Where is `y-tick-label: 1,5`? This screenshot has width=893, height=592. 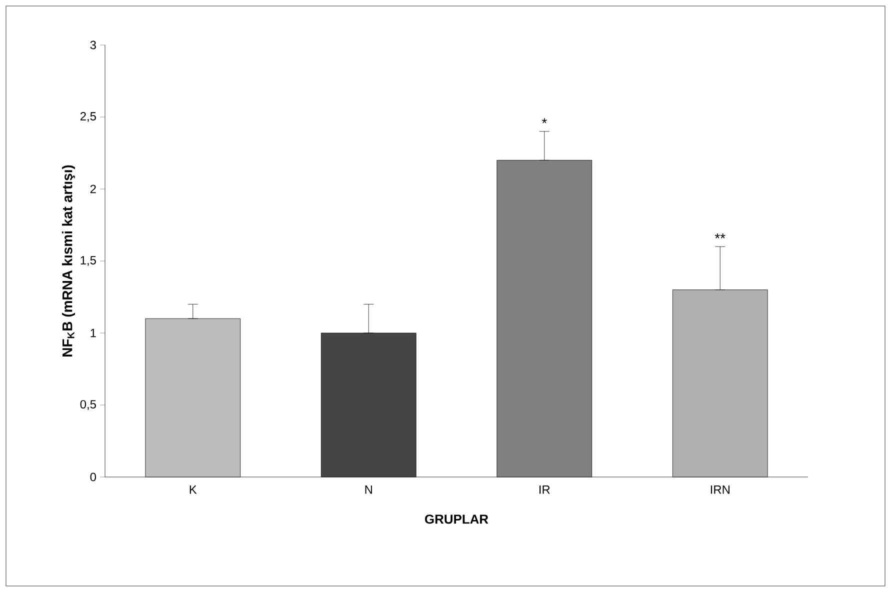
y-tick-label: 1,5 is located at coordinates (88, 261).